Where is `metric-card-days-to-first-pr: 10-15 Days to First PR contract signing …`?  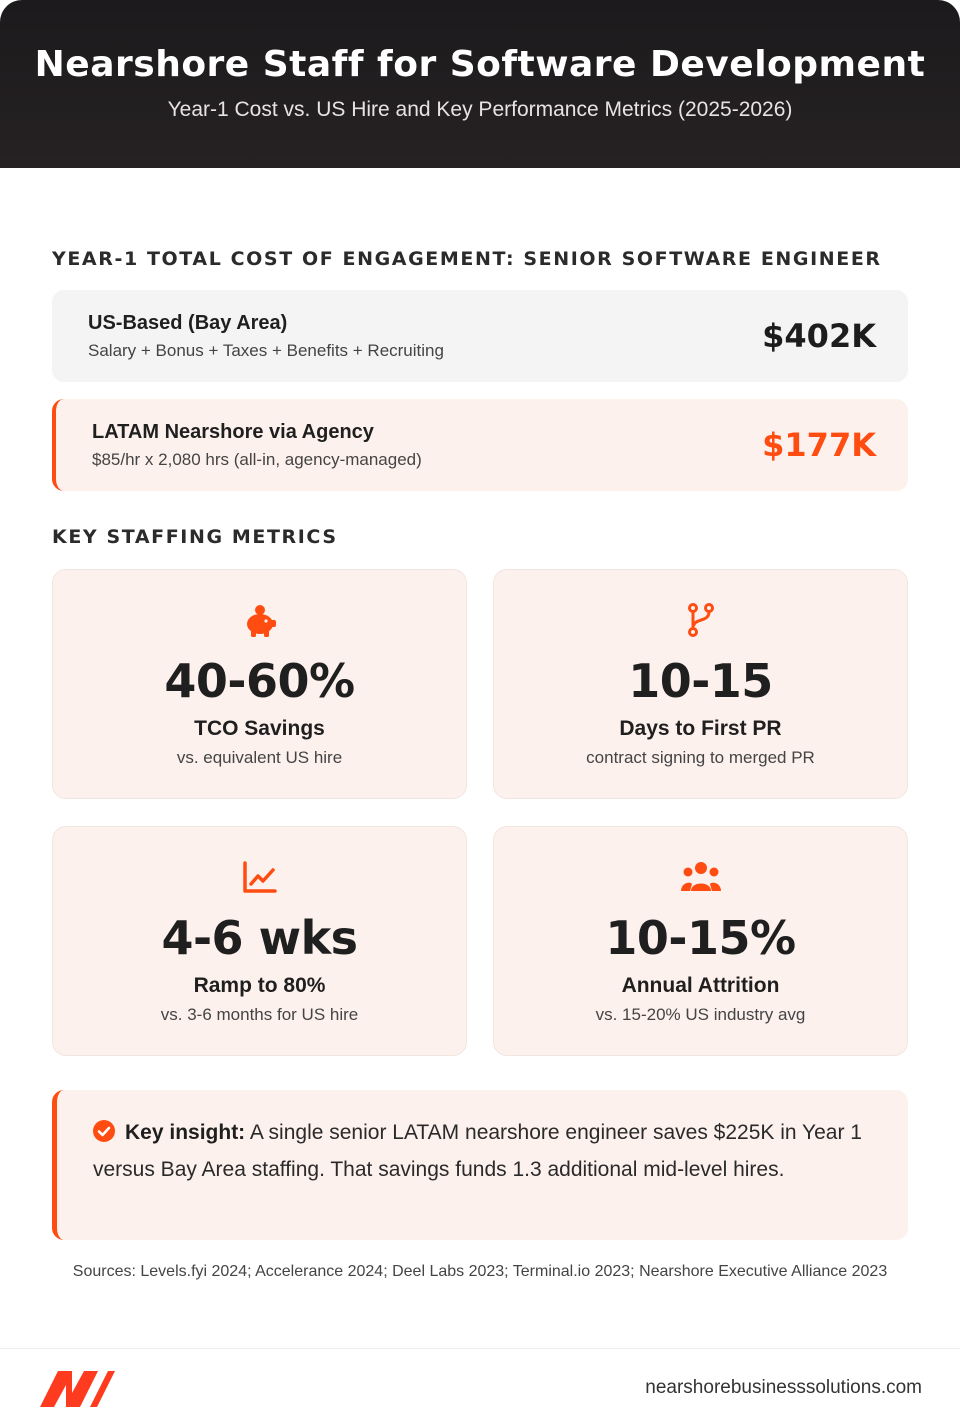 metric-card-days-to-first-pr: 10-15 Days to First PR contract signing … is located at coordinates (700, 684).